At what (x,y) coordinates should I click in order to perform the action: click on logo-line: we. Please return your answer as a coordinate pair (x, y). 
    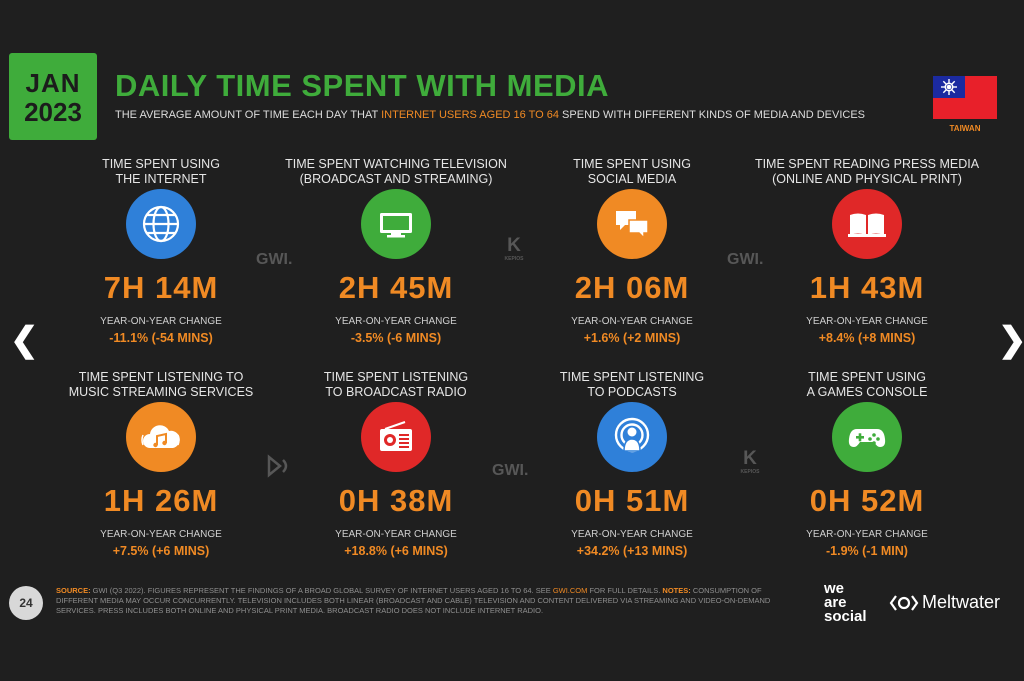
    Looking at the image, I should click on (834, 588).